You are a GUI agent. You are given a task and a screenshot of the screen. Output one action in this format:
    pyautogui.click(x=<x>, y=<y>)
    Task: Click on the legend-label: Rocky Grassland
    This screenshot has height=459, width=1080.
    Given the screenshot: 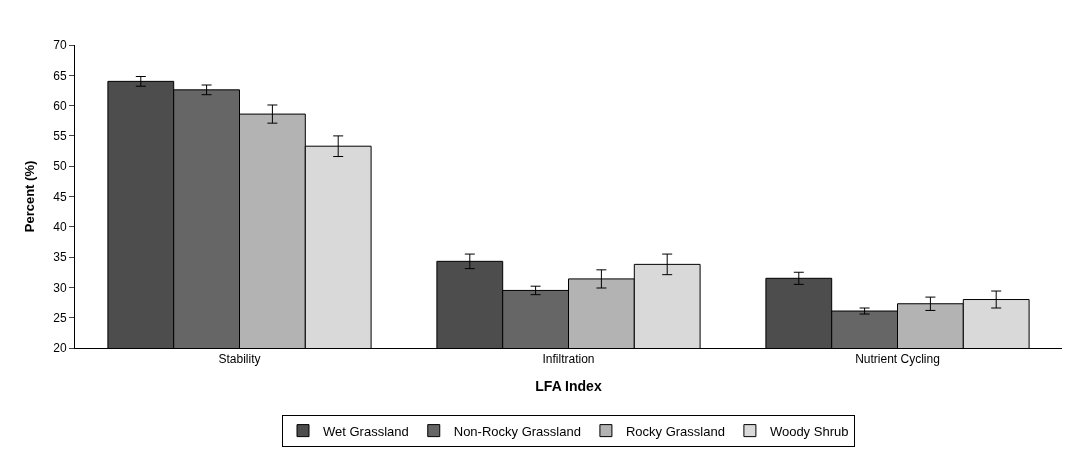 What is the action you would take?
    pyautogui.click(x=675, y=431)
    